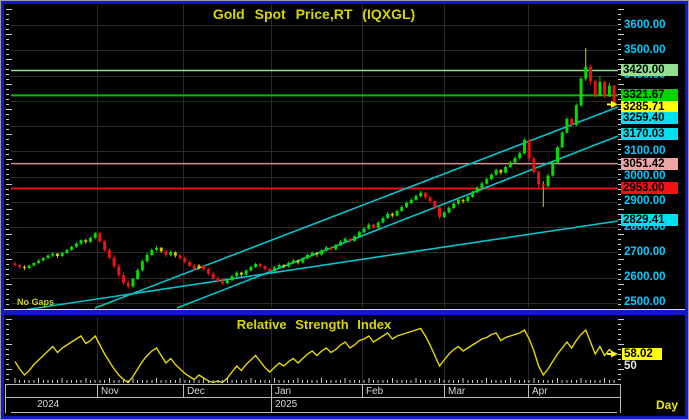  I want to click on trendline-value-badge-long: 2829.41, so click(649, 219).